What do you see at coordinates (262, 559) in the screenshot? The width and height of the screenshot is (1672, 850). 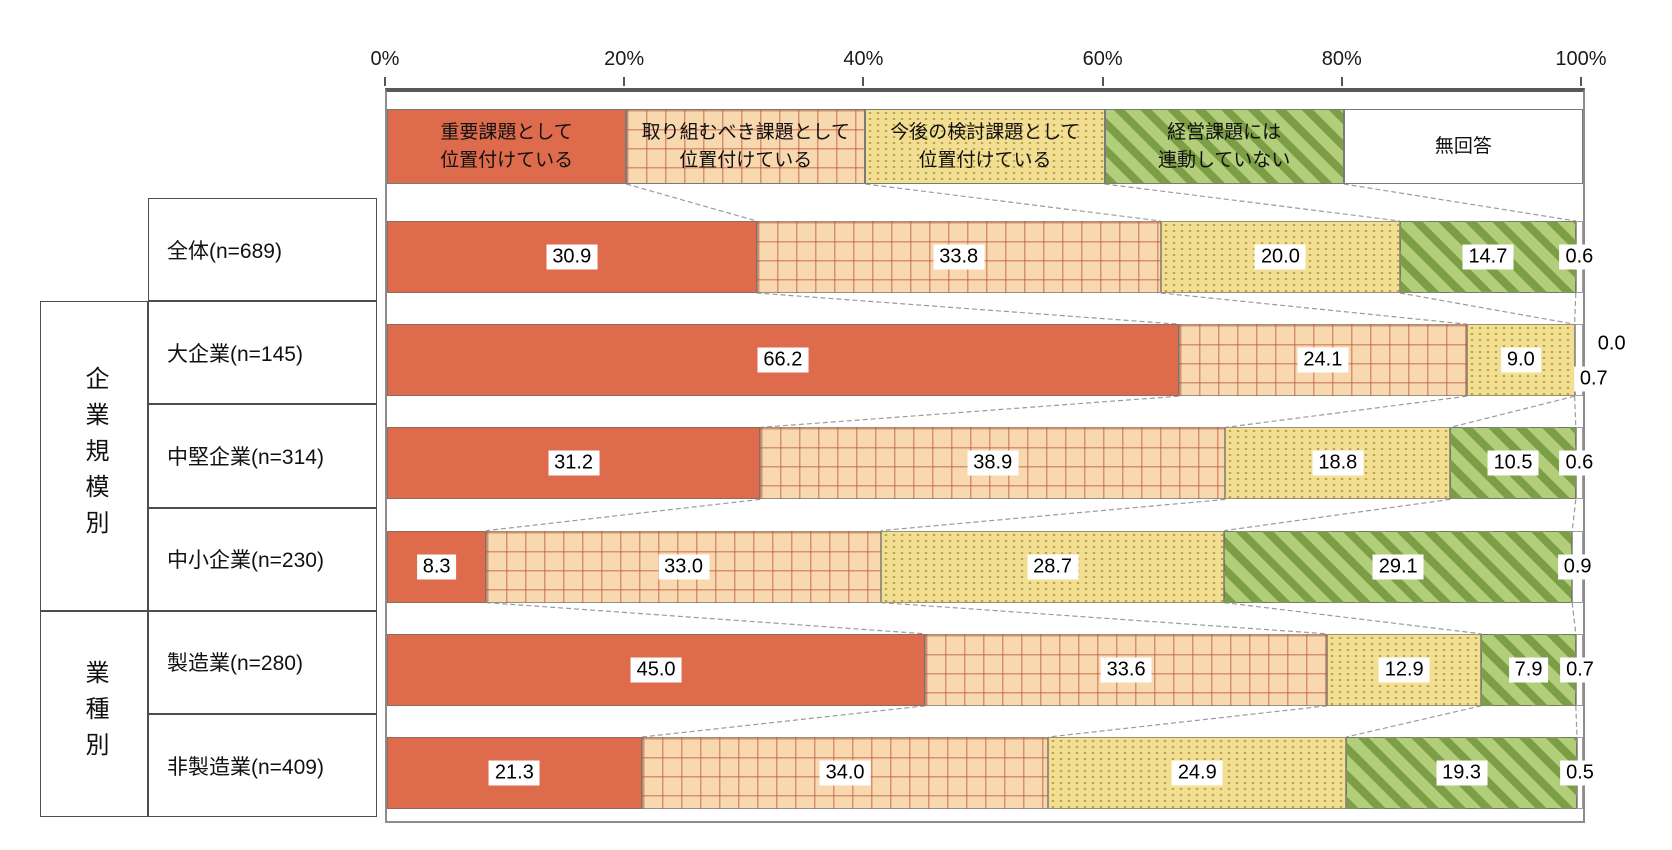 I see `row-label-cell: 中小企業(n=230)` at bounding box center [262, 559].